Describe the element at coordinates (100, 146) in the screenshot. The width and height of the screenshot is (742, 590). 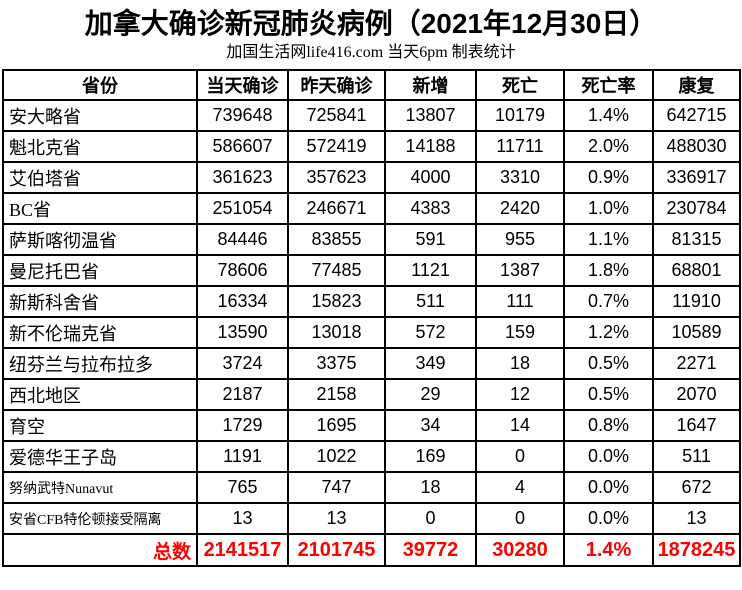
I see `province-name-cell: 魁北克省` at that location.